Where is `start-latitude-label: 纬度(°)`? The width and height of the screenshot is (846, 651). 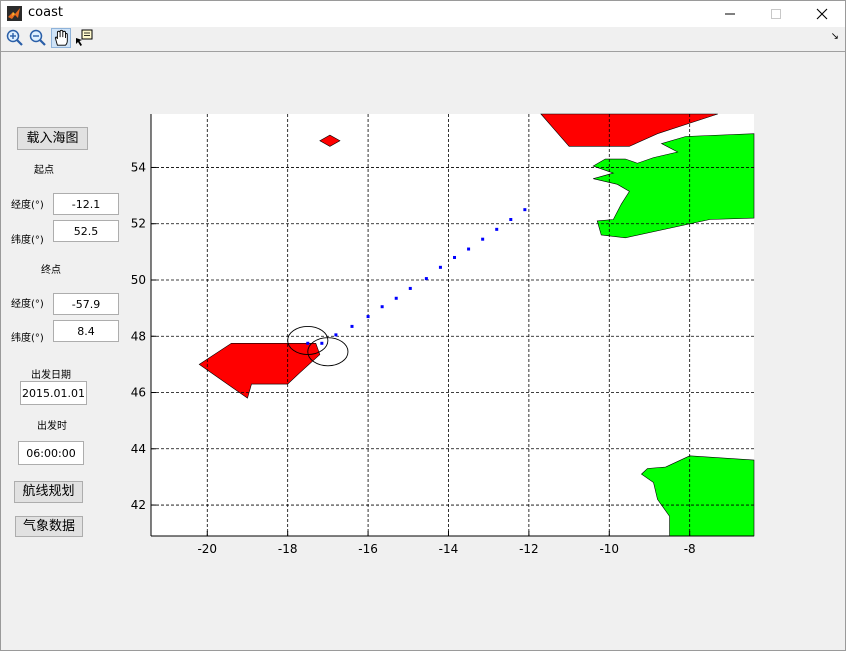
start-latitude-label: 纬度(°) is located at coordinates (27, 240).